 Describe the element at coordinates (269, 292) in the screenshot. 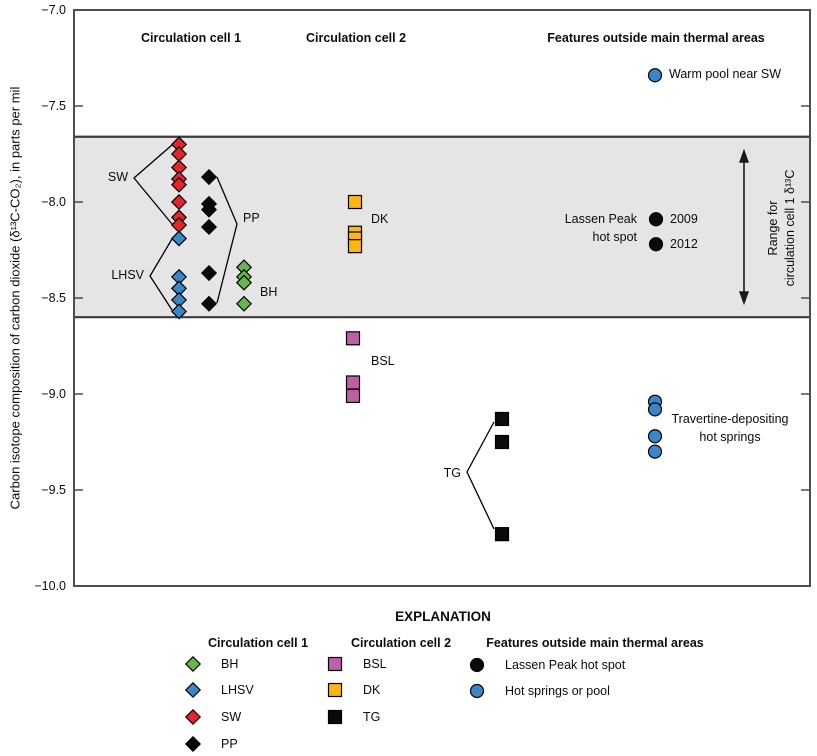

I see `bh-label: BH` at that location.